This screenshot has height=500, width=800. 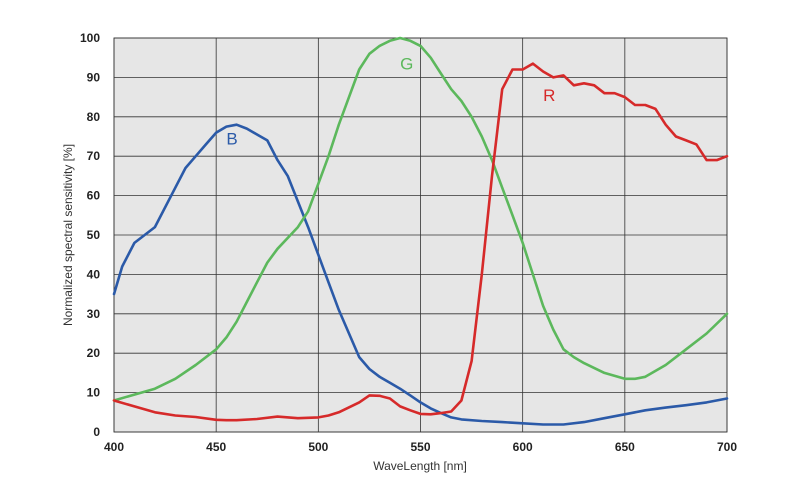 I want to click on y-tick-label: 80, so click(x=94, y=117).